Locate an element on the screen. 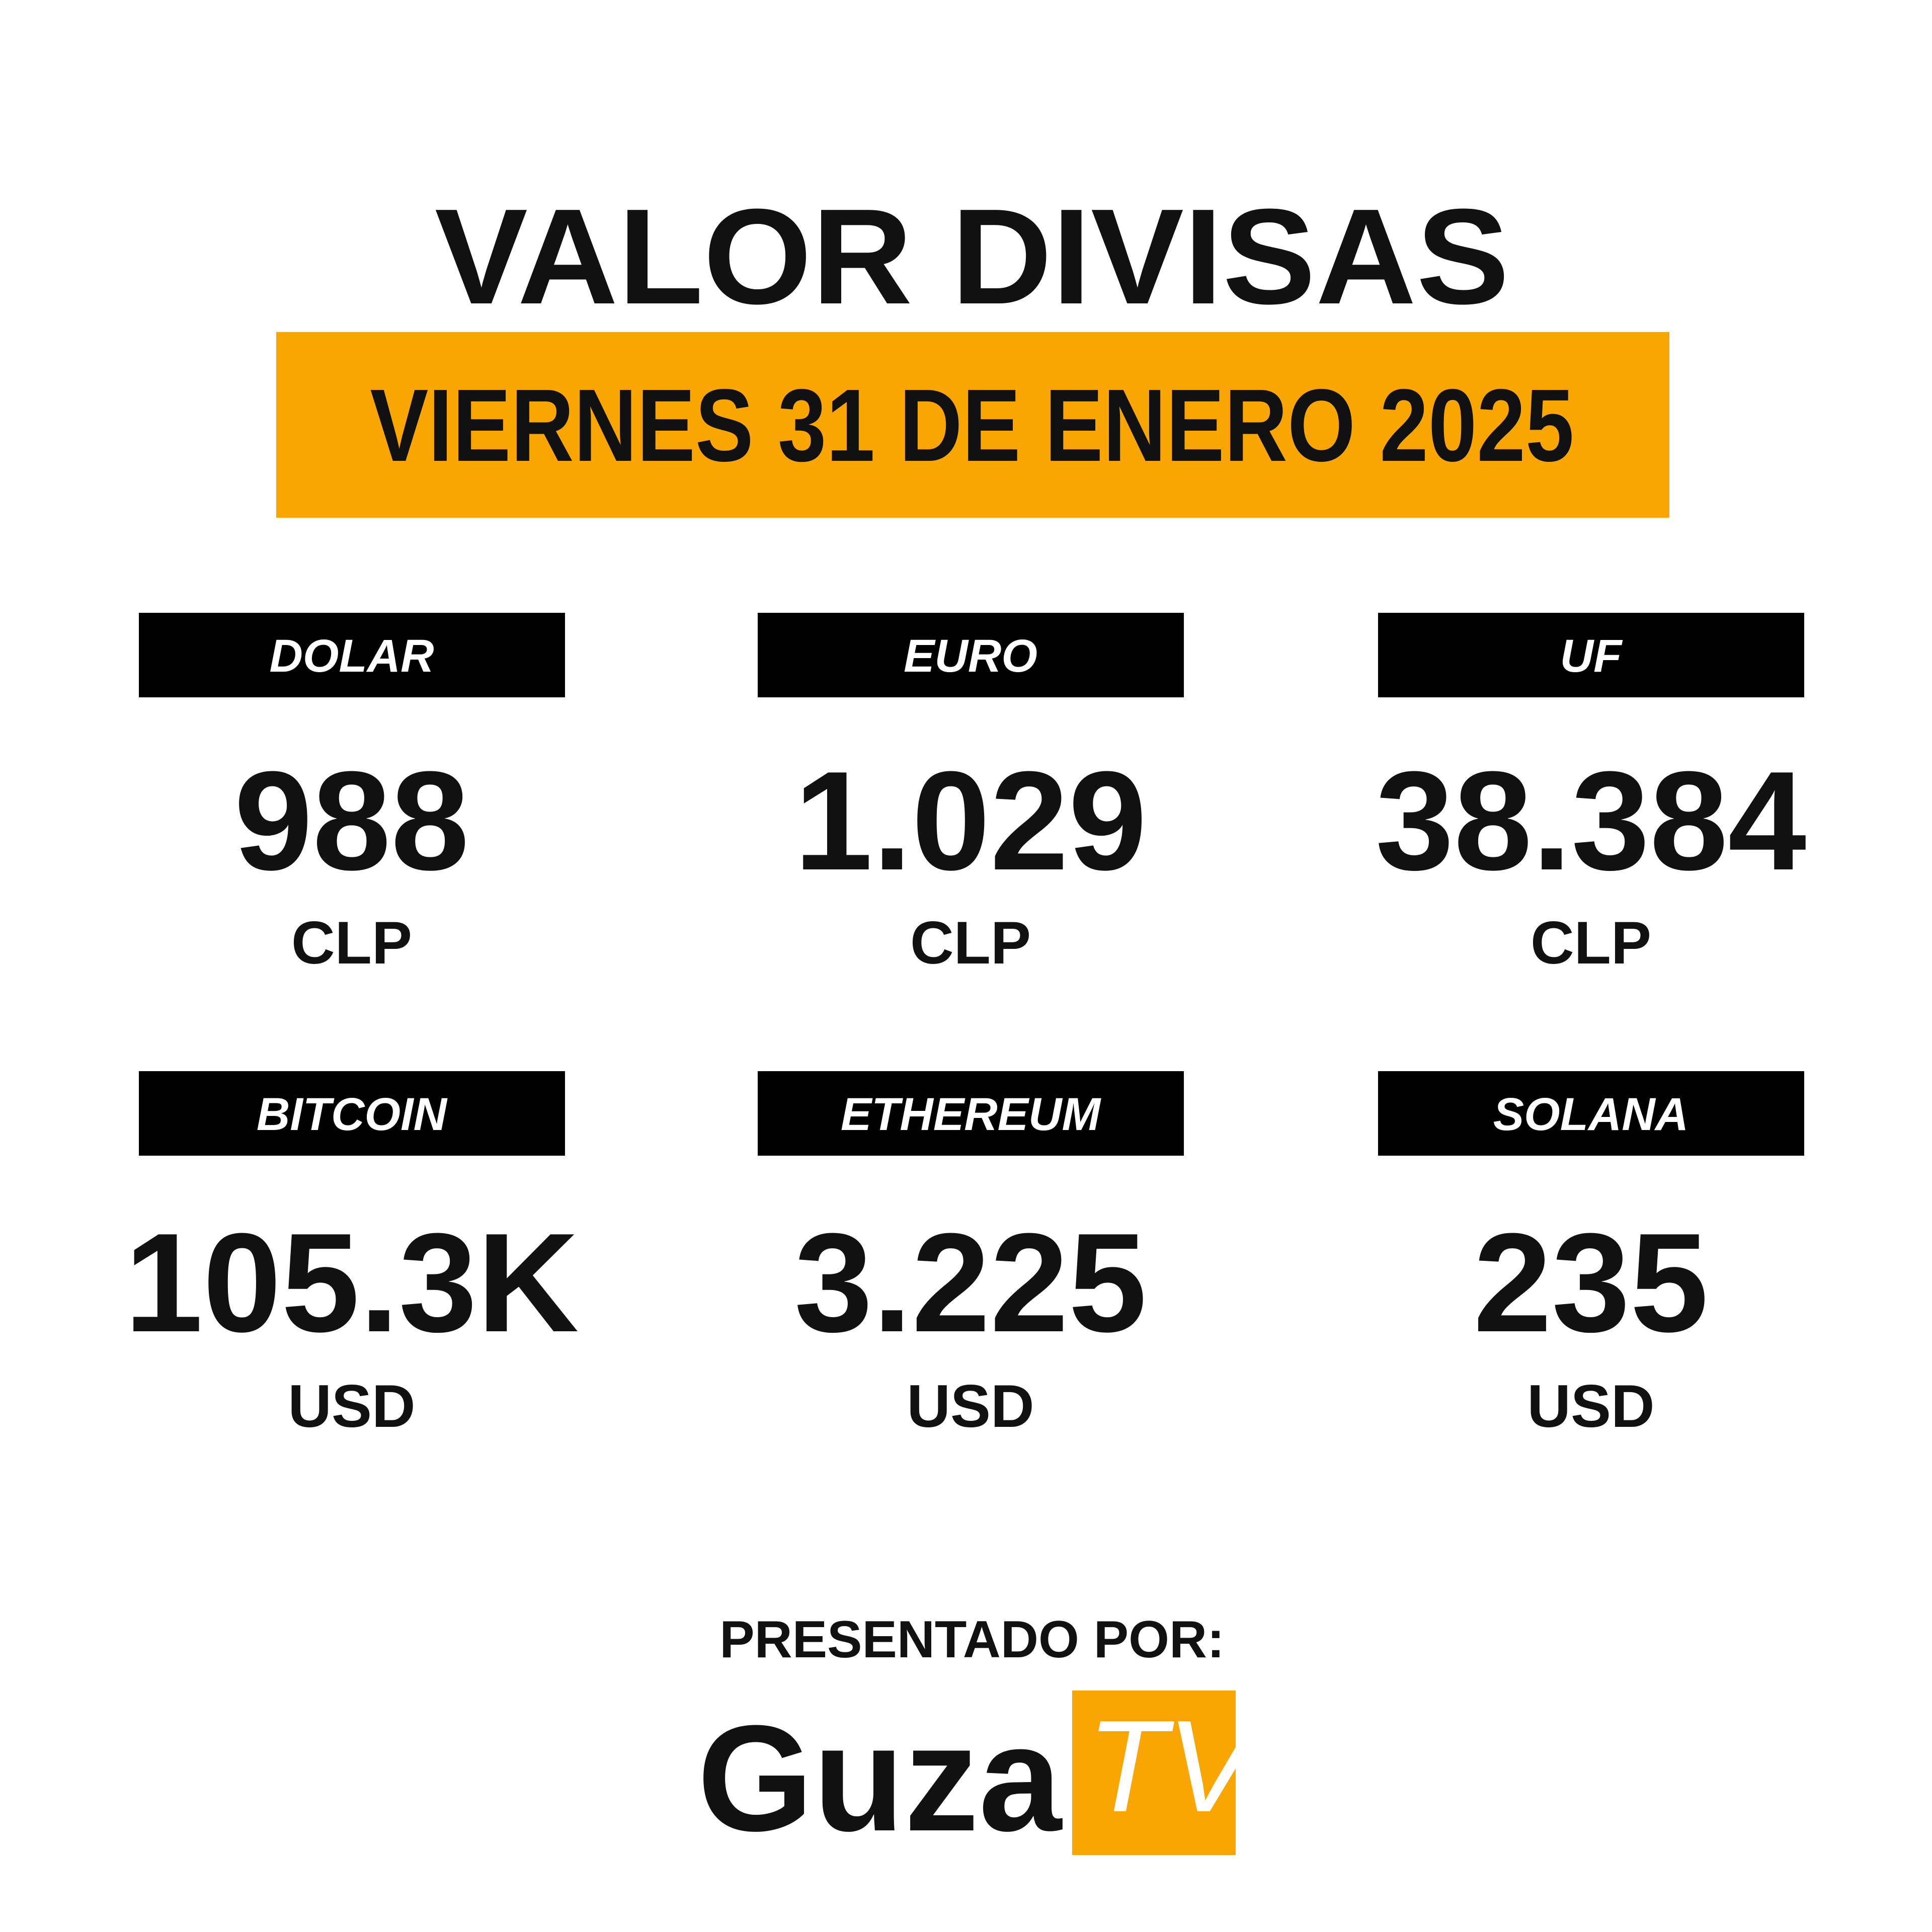 The width and height of the screenshot is (1932, 1932). currency-name: SOLANA is located at coordinates (1591, 1115).